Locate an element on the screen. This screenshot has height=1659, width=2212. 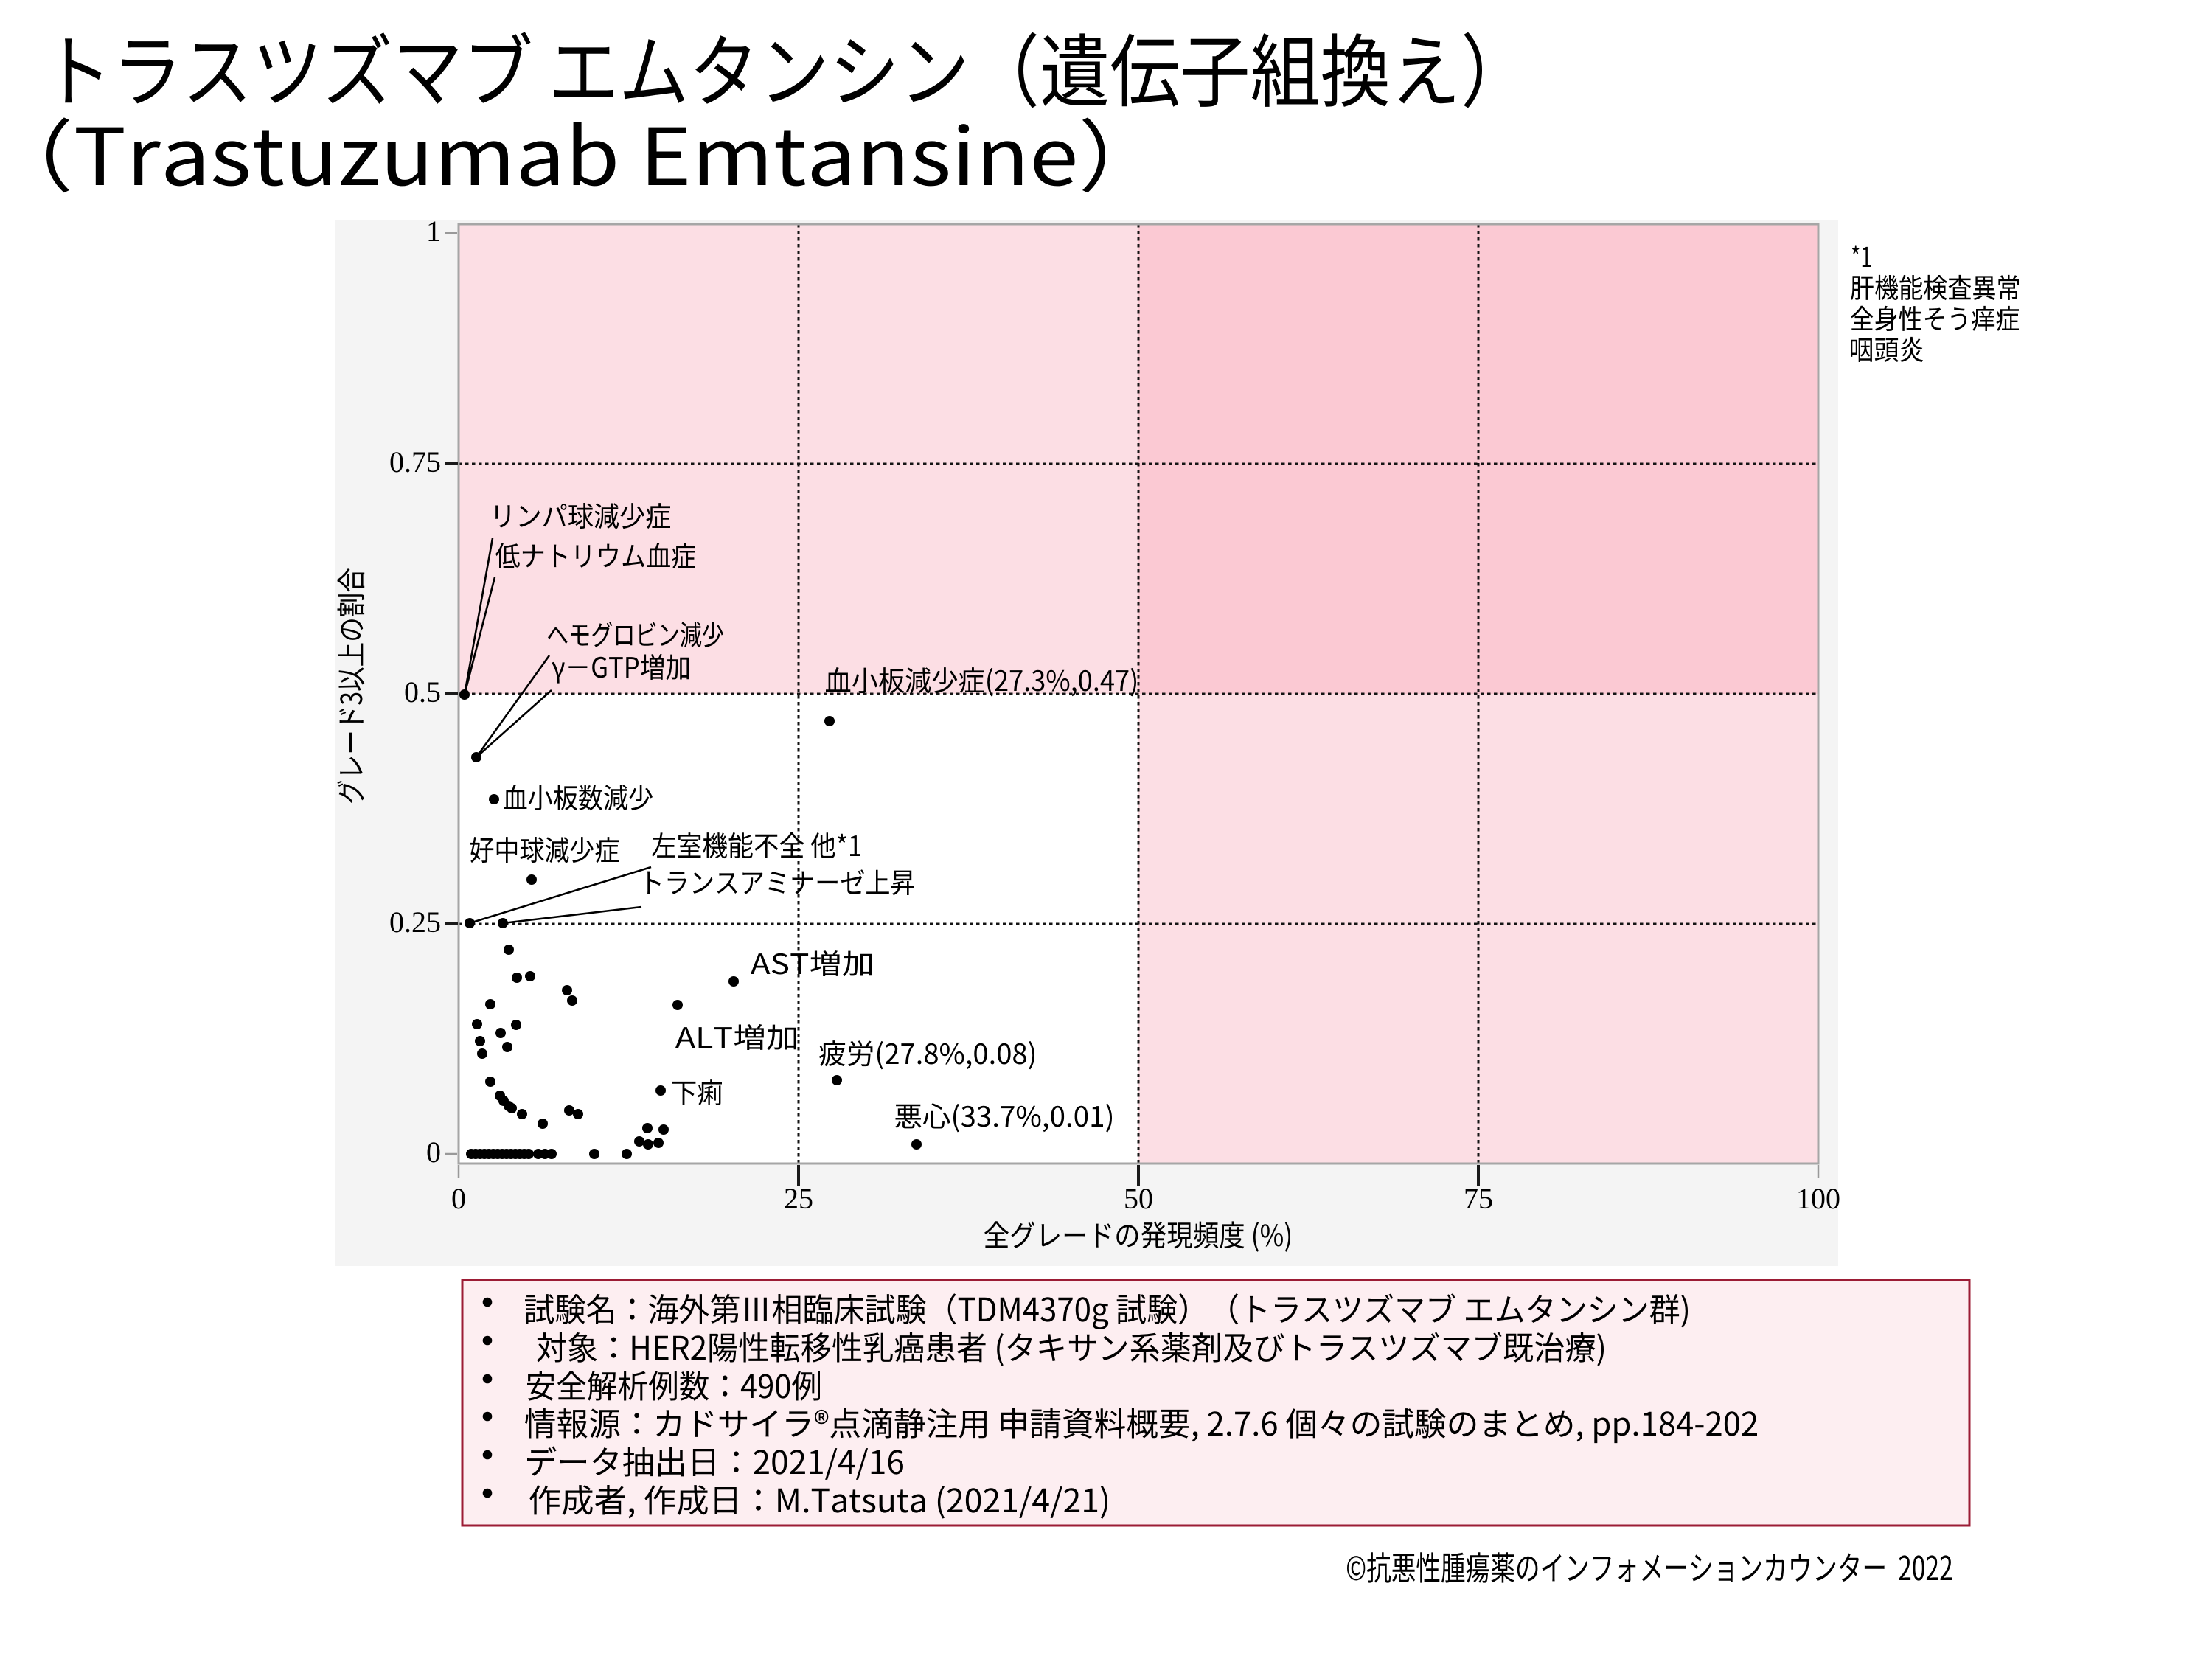
svg-text: 100 is located at coordinates (1818, 1198).